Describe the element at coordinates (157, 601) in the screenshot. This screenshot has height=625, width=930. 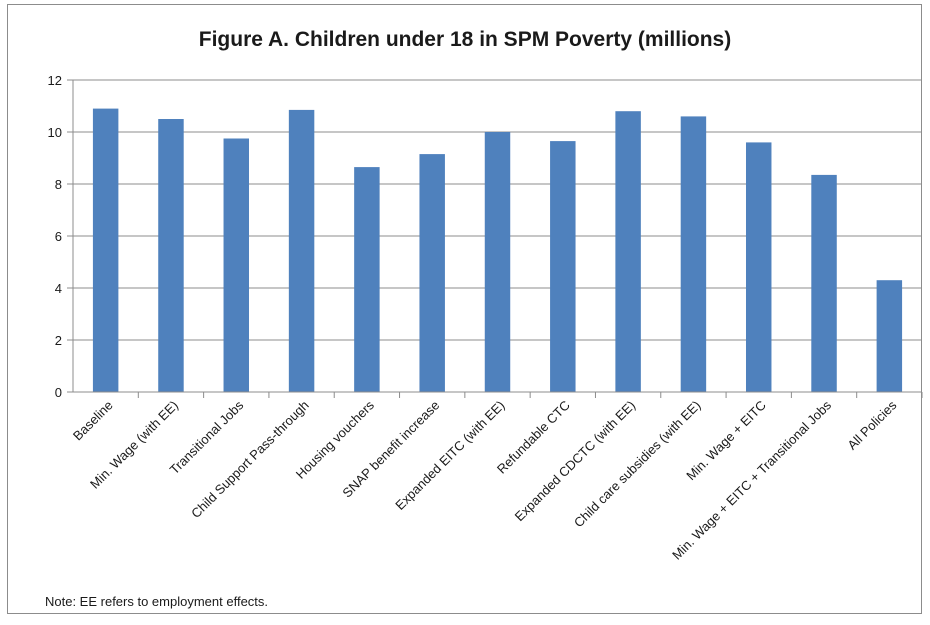
I see `chart-note: Note: EE refers to employment effects.` at that location.